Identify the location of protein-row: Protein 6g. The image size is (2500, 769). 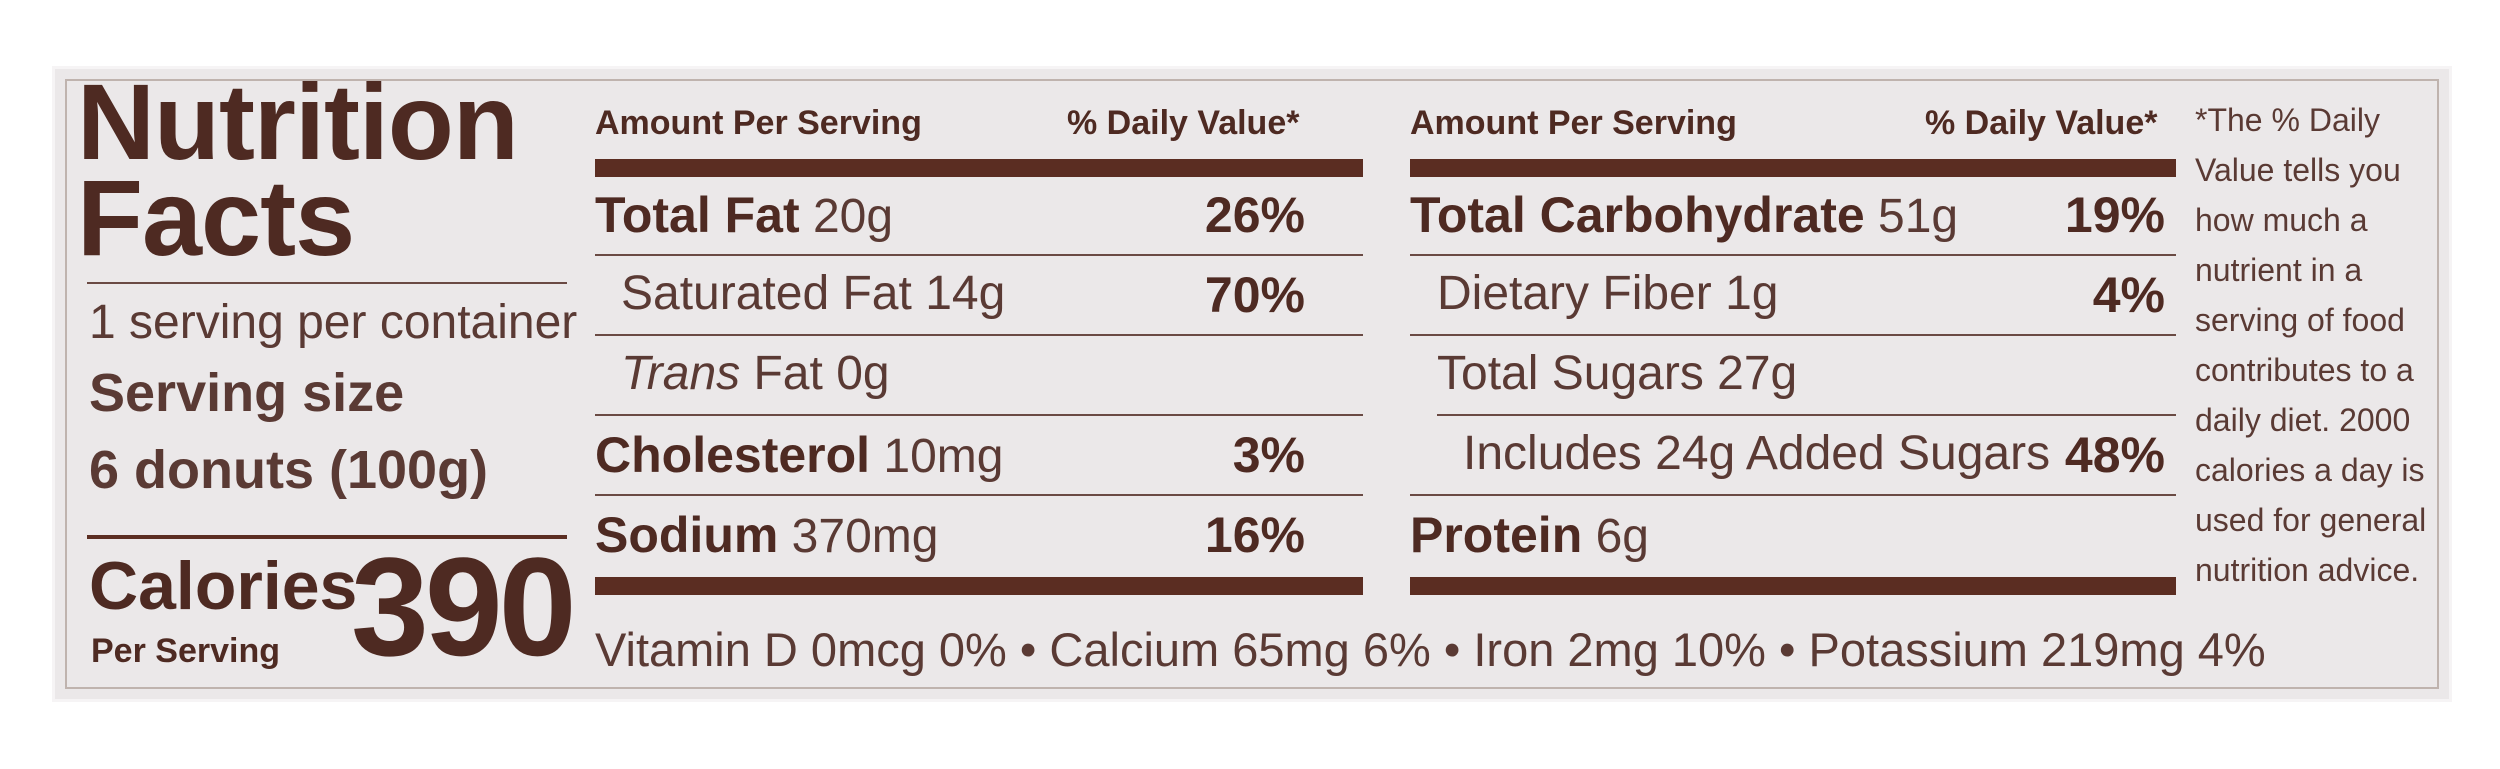
(1529, 535).